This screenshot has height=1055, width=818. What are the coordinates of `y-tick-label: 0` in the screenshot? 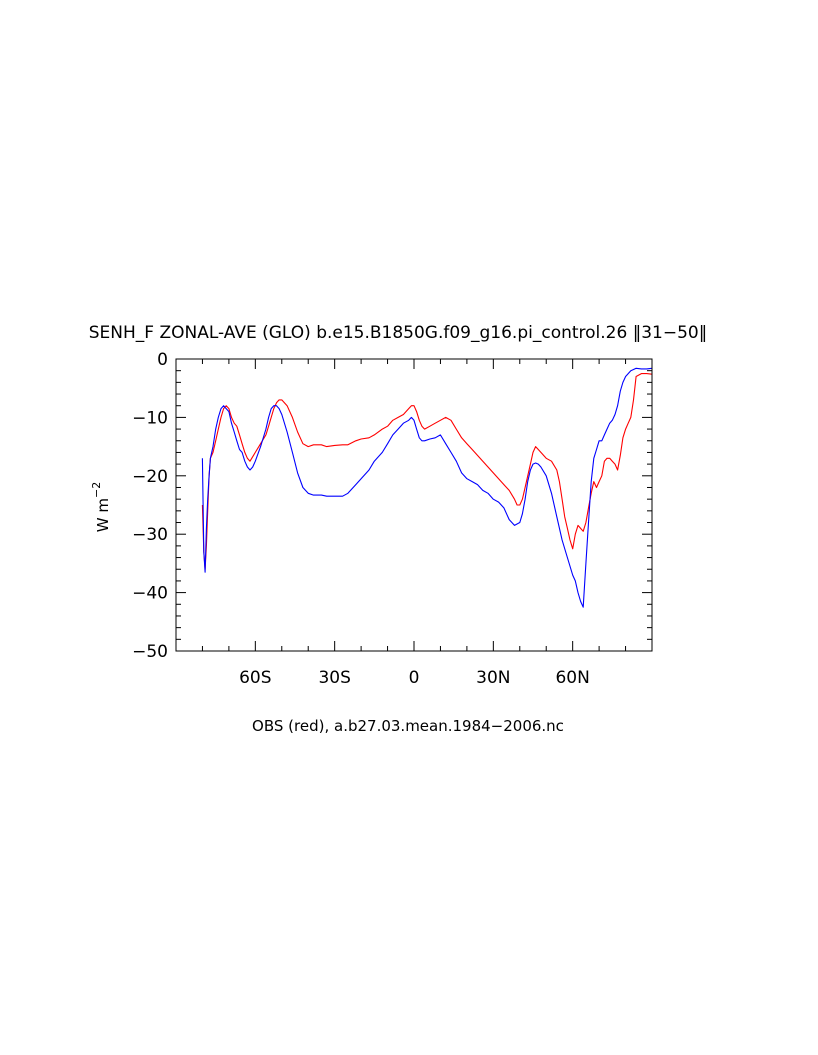 It's located at (162, 360).